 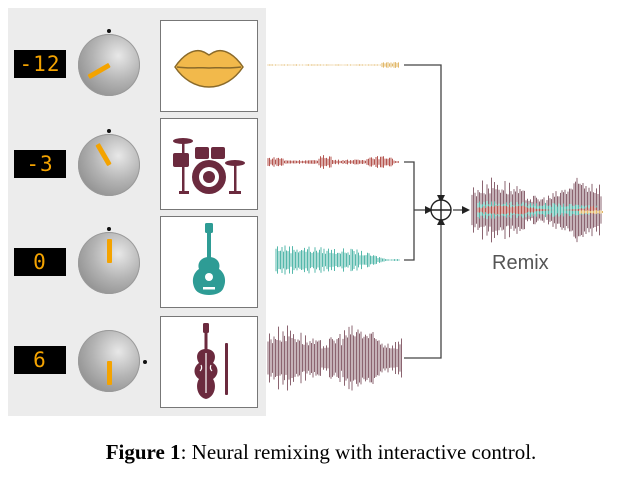 I want to click on violin-icon, so click(x=211, y=361).